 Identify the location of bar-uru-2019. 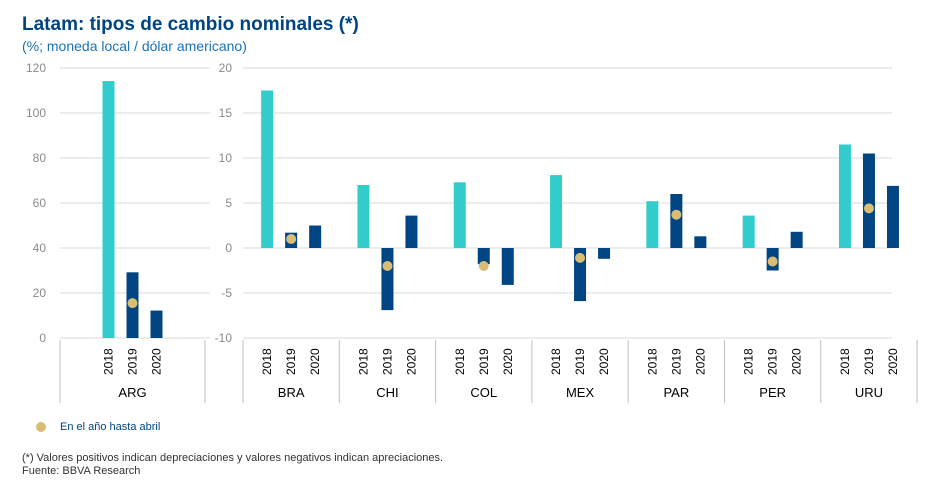
(868, 200).